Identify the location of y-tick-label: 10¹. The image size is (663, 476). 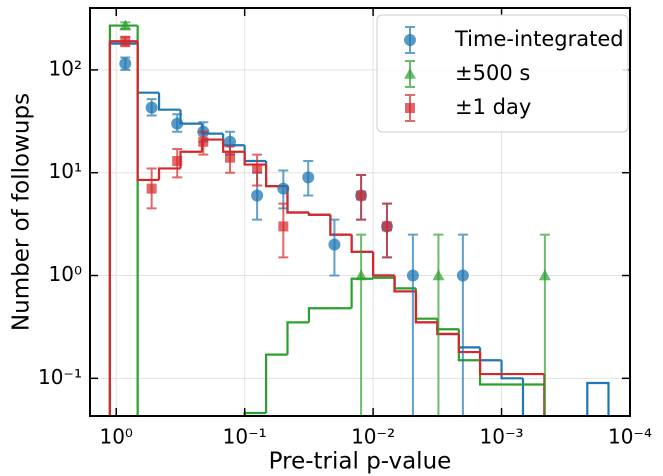
(65, 171).